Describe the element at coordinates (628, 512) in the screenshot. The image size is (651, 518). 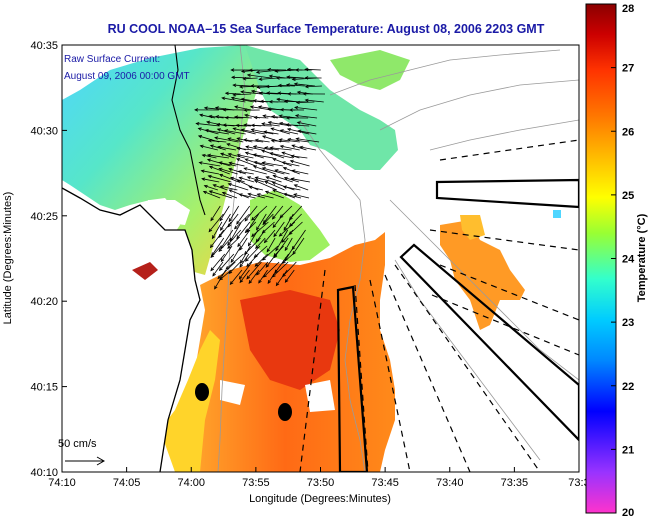
I see `colorbar-tick-label: 20` at that location.